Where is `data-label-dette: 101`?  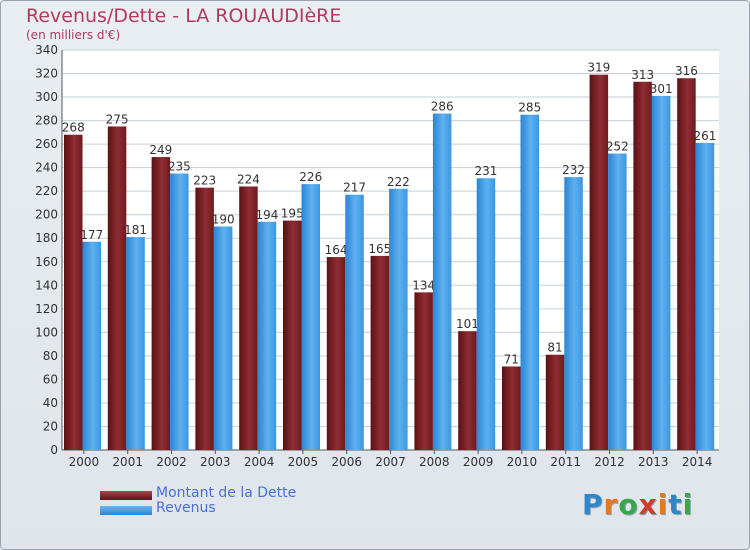 data-label-dette: 101 is located at coordinates (467, 324).